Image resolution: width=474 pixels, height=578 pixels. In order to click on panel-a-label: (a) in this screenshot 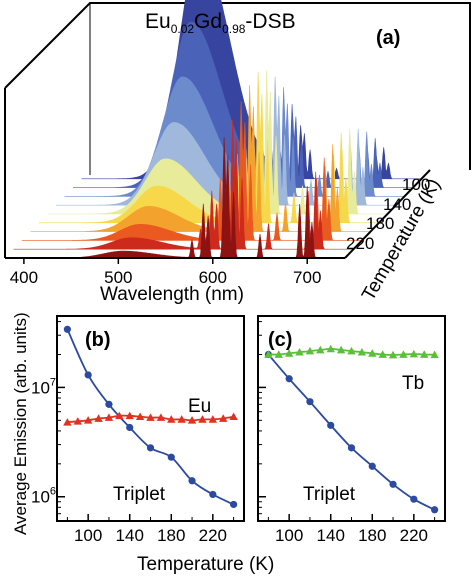, I will do `click(388, 38)`.